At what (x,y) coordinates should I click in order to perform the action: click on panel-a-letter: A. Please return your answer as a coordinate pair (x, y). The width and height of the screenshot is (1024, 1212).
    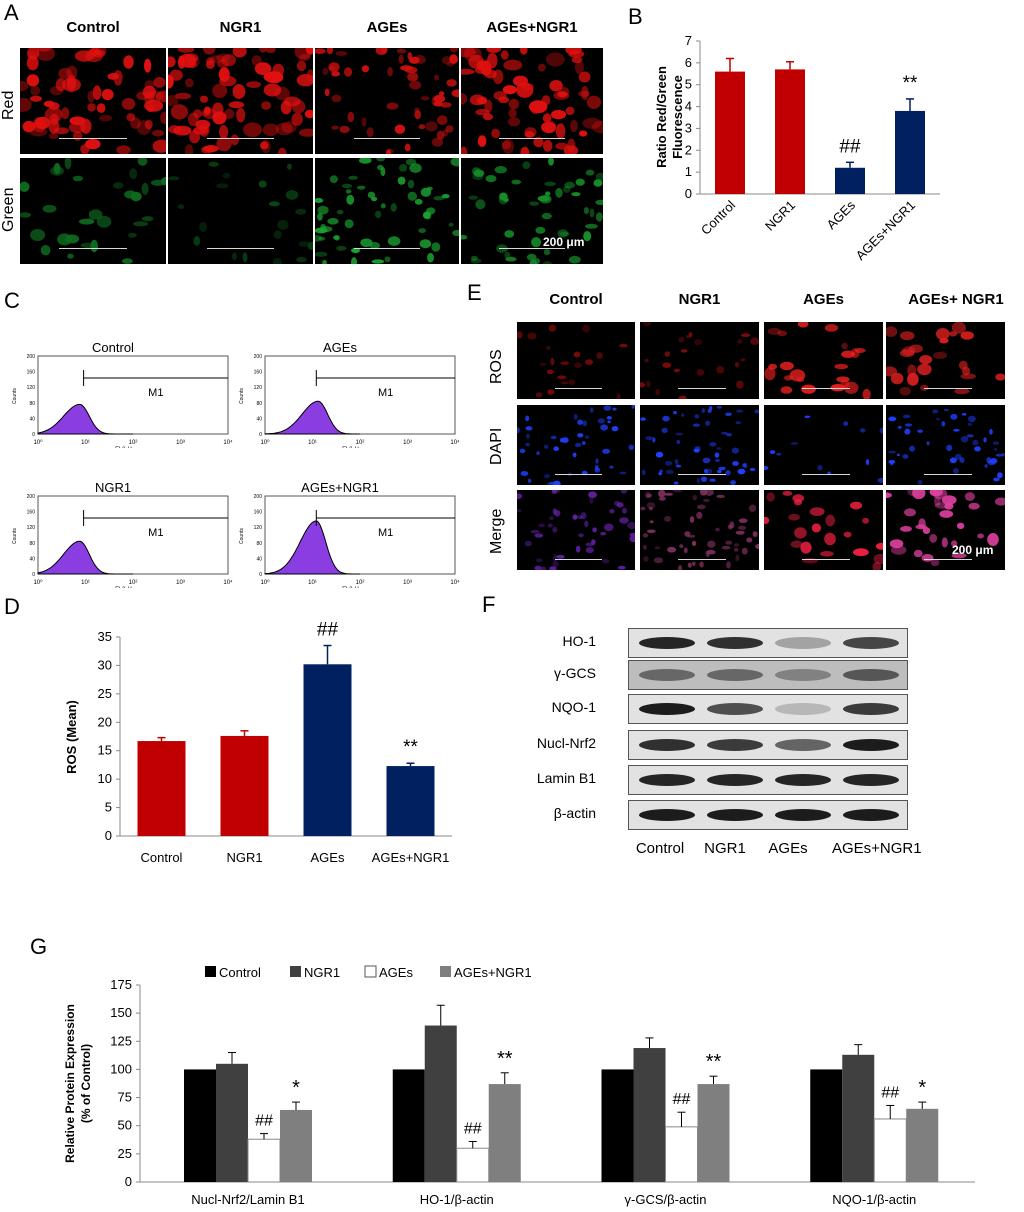
    Looking at the image, I should click on (11, 12).